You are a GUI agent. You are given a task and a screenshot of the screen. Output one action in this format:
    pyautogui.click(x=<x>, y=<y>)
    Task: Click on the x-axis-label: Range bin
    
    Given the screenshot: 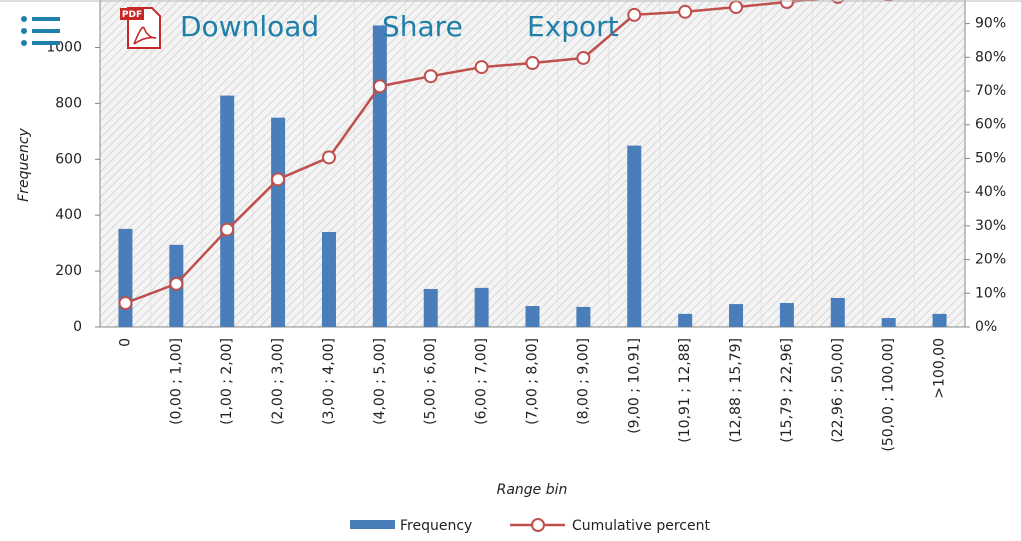 What is the action you would take?
    pyautogui.click(x=532, y=490)
    